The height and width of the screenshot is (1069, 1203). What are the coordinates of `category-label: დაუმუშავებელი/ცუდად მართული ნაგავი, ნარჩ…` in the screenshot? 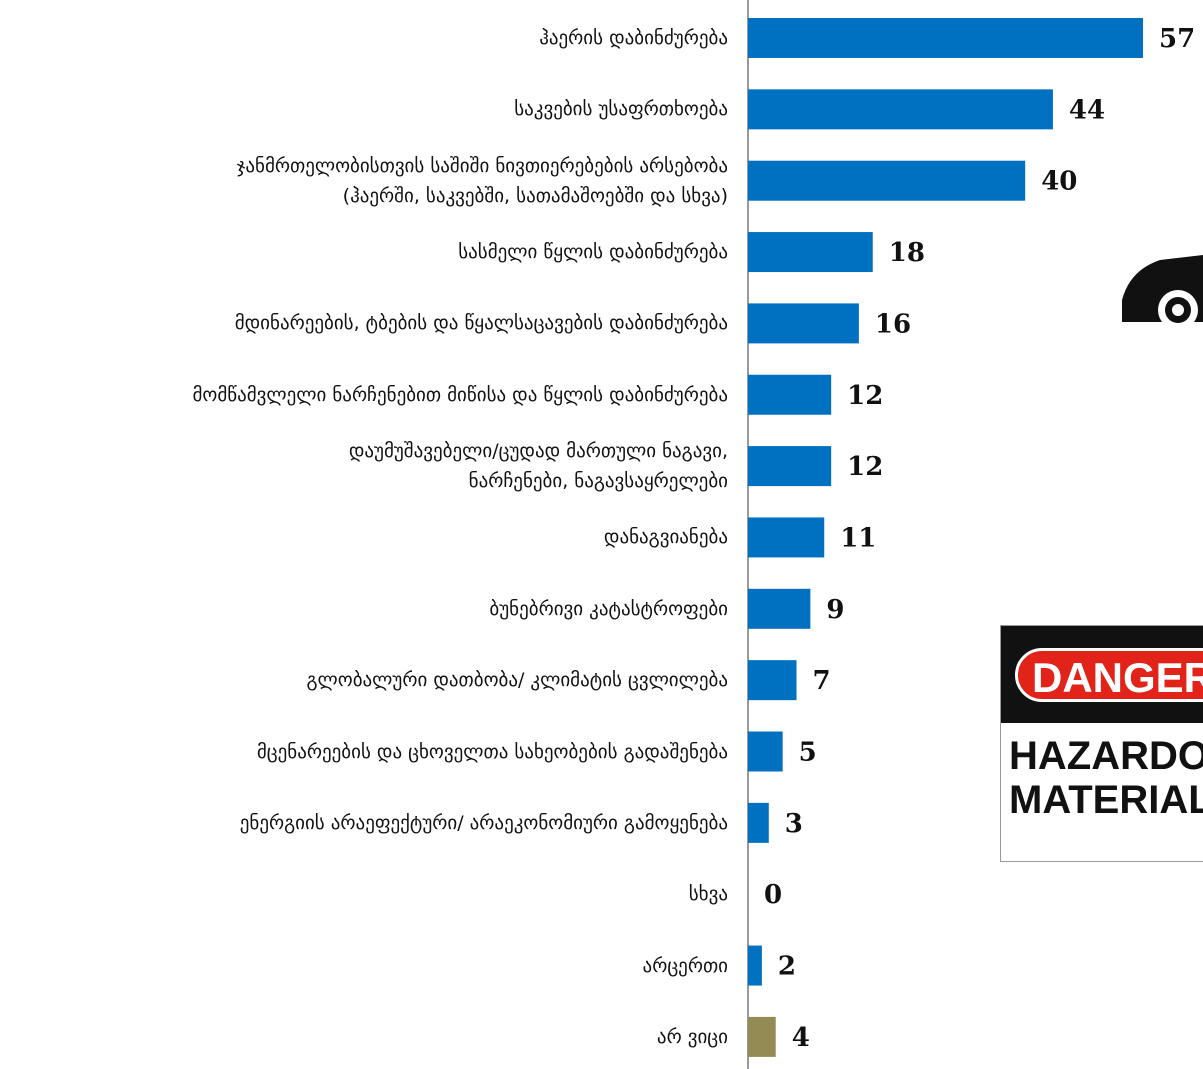 It's located at (538, 466).